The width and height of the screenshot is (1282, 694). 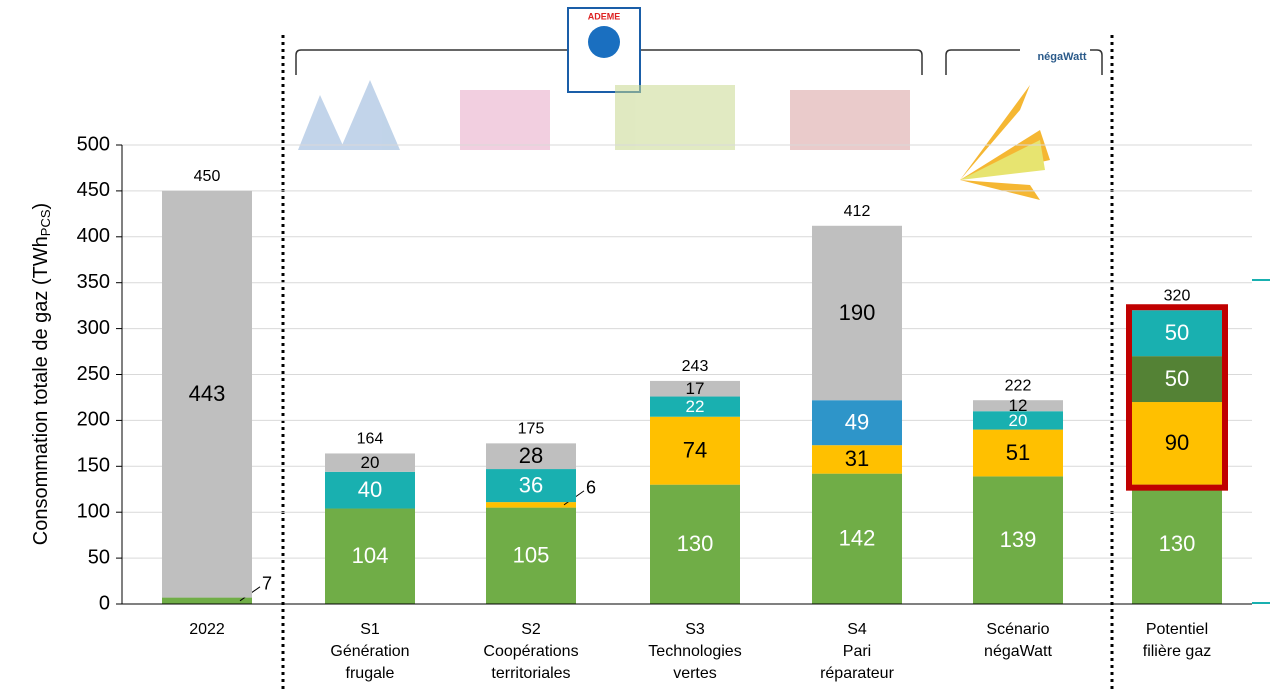 What do you see at coordinates (604, 115) in the screenshot?
I see `illustrations` at bounding box center [604, 115].